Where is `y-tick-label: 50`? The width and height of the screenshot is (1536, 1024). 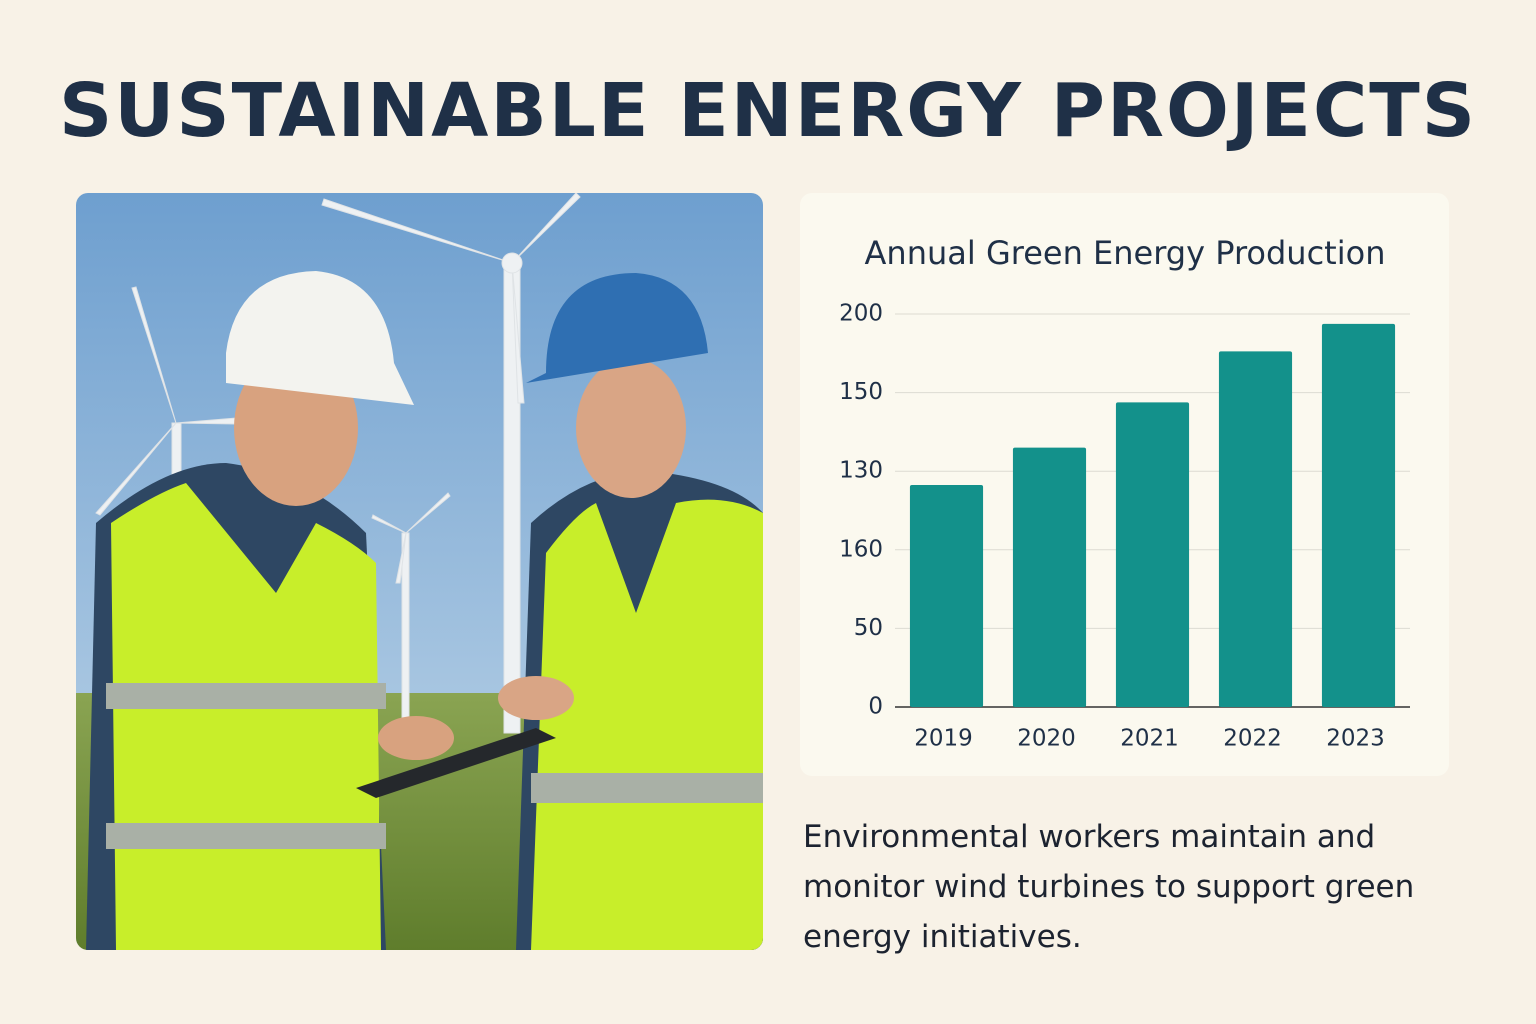 y-tick-label: 50 is located at coordinates (868, 628).